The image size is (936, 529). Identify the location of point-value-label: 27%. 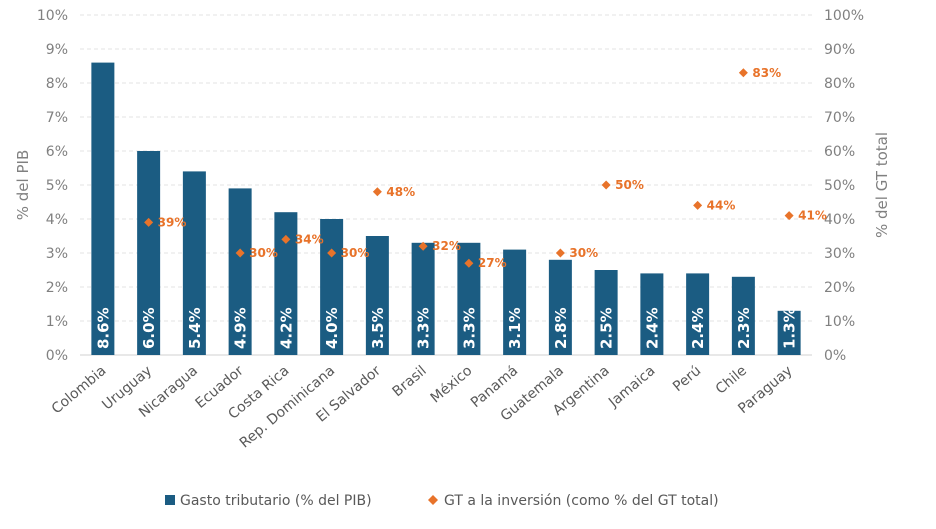
(492, 263).